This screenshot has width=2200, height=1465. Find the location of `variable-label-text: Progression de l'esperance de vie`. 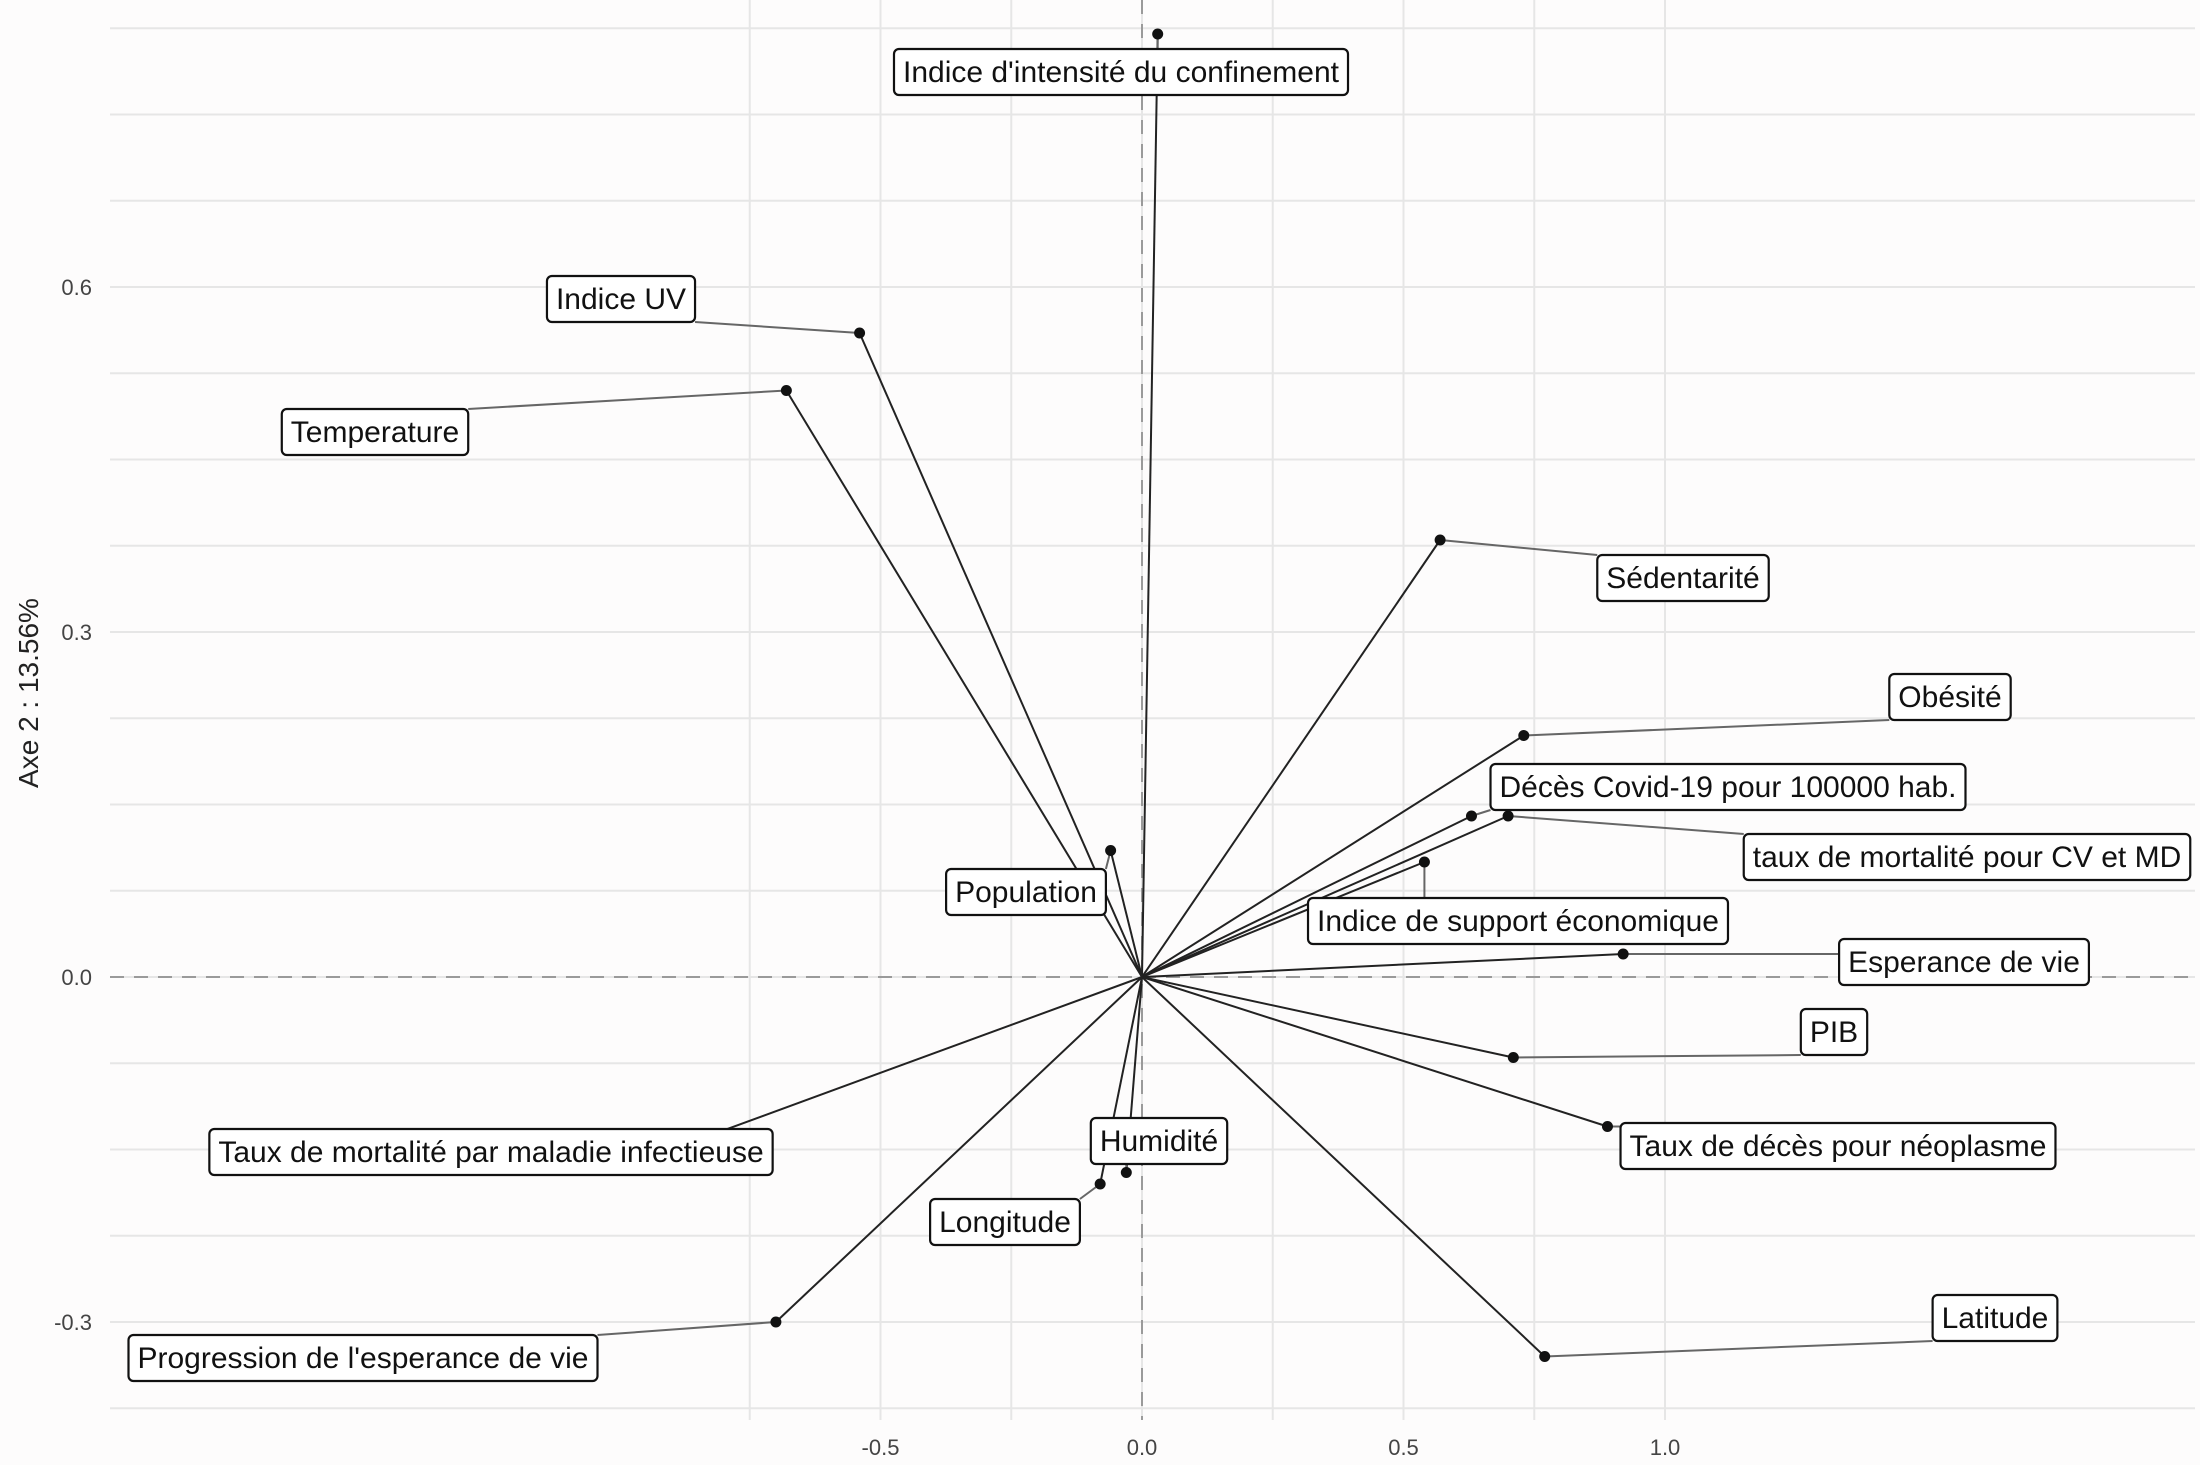

variable-label-text: Progression de l'esperance de vie is located at coordinates (363, 1358).